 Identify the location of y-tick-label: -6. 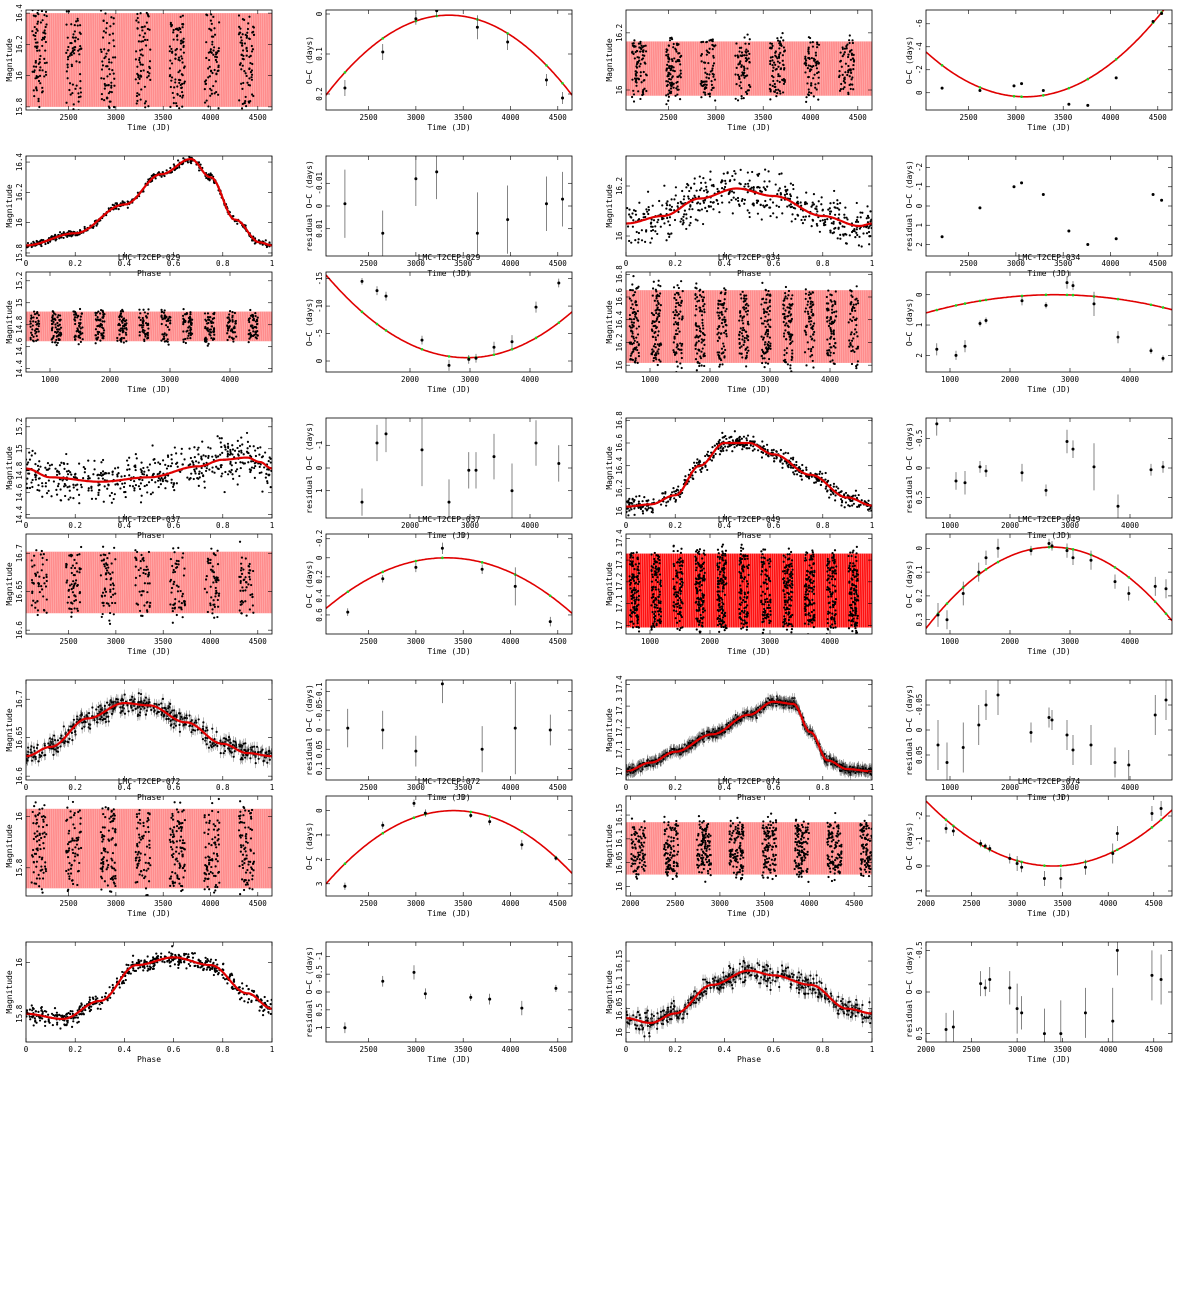
(919, 24).